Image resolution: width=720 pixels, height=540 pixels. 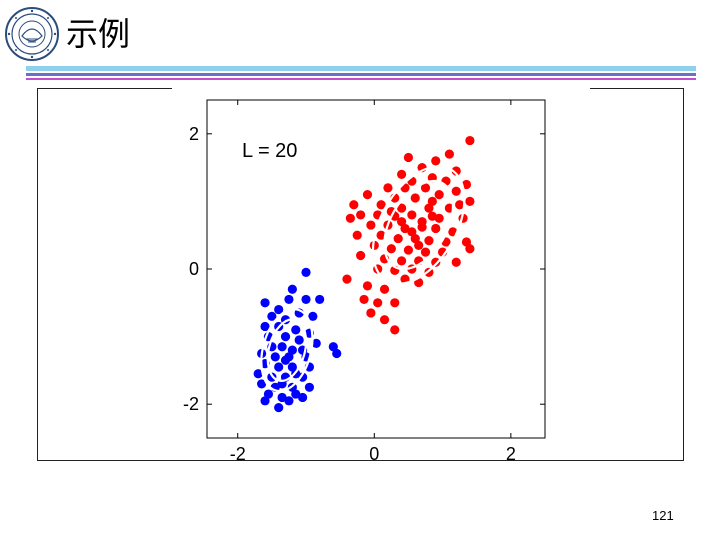 I want to click on x-tick-label: 2, so click(x=511, y=454).